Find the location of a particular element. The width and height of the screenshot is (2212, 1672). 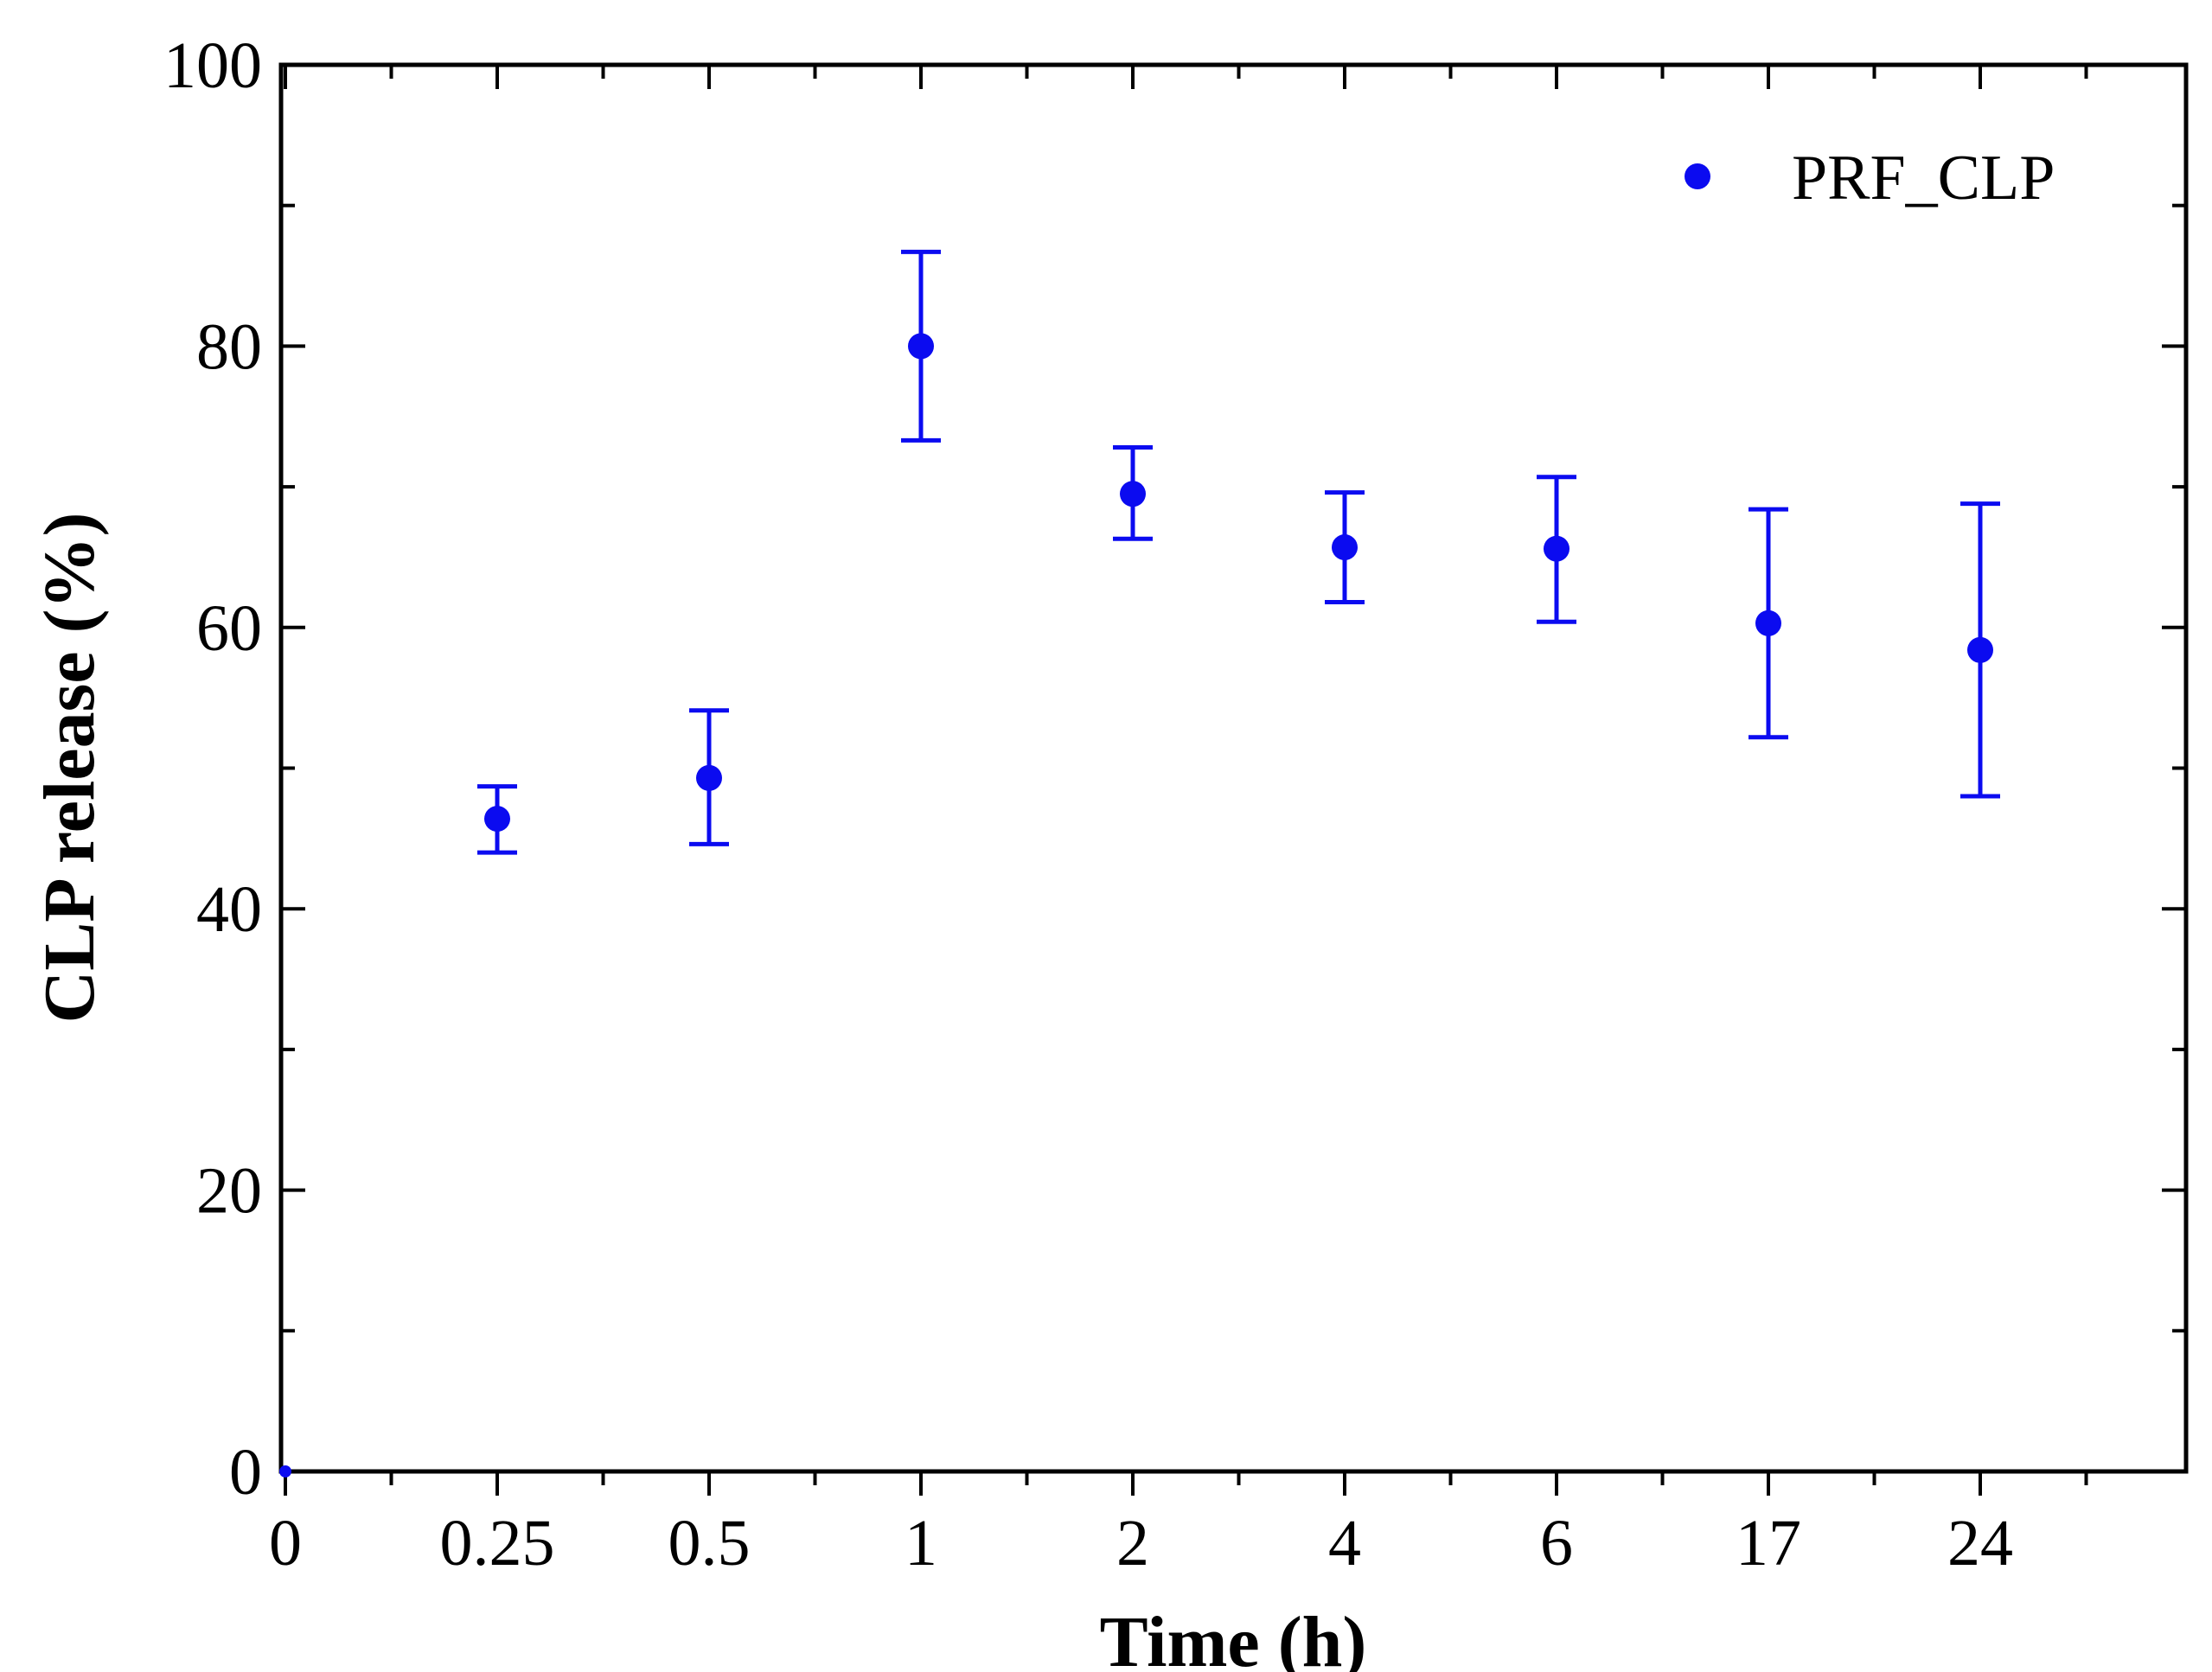

legend: PRF_CLP is located at coordinates (1870, 178).